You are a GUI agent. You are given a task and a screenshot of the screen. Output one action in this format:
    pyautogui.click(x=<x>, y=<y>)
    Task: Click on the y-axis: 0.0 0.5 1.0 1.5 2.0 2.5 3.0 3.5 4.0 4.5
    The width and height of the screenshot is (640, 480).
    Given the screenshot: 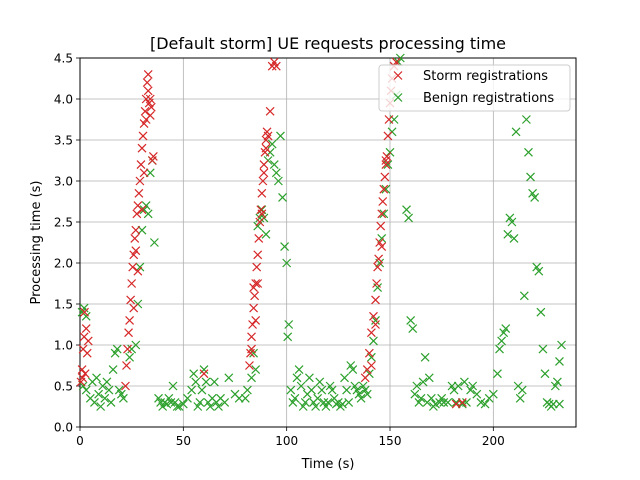 What is the action you would take?
    pyautogui.click(x=67, y=243)
    